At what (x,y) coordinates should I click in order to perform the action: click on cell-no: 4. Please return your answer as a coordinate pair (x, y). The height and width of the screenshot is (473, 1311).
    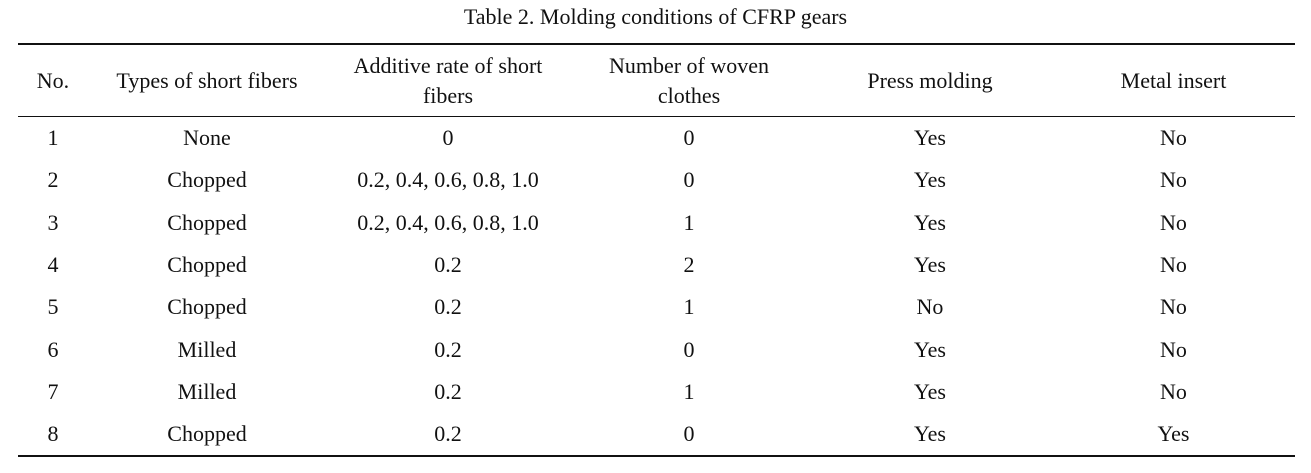
    Looking at the image, I should click on (53, 265).